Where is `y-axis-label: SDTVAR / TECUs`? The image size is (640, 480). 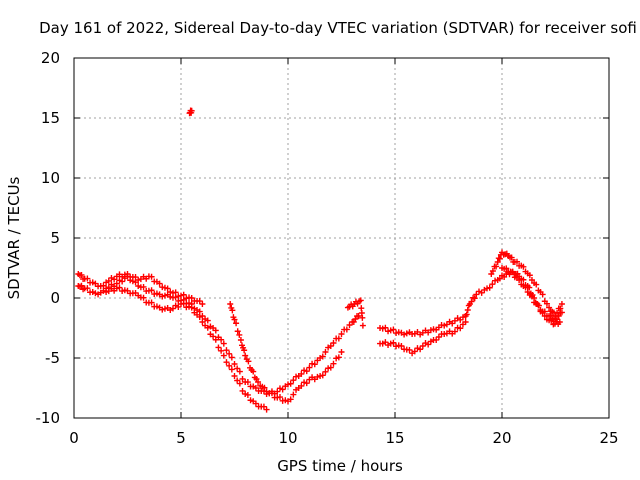 y-axis-label: SDTVAR / TECUs is located at coordinates (14, 237).